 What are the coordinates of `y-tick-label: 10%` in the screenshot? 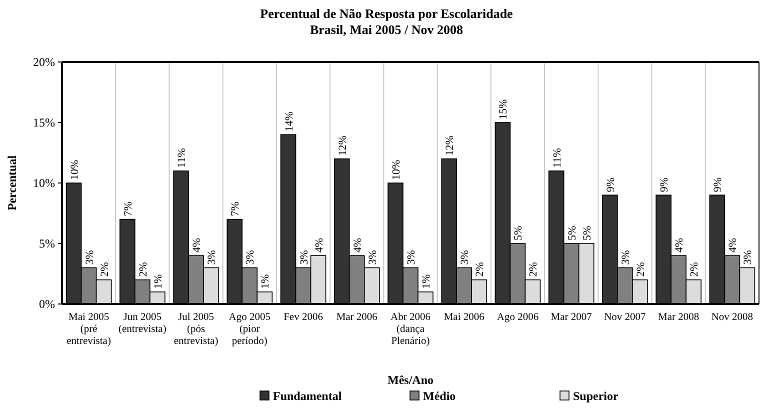 It's located at (44, 183).